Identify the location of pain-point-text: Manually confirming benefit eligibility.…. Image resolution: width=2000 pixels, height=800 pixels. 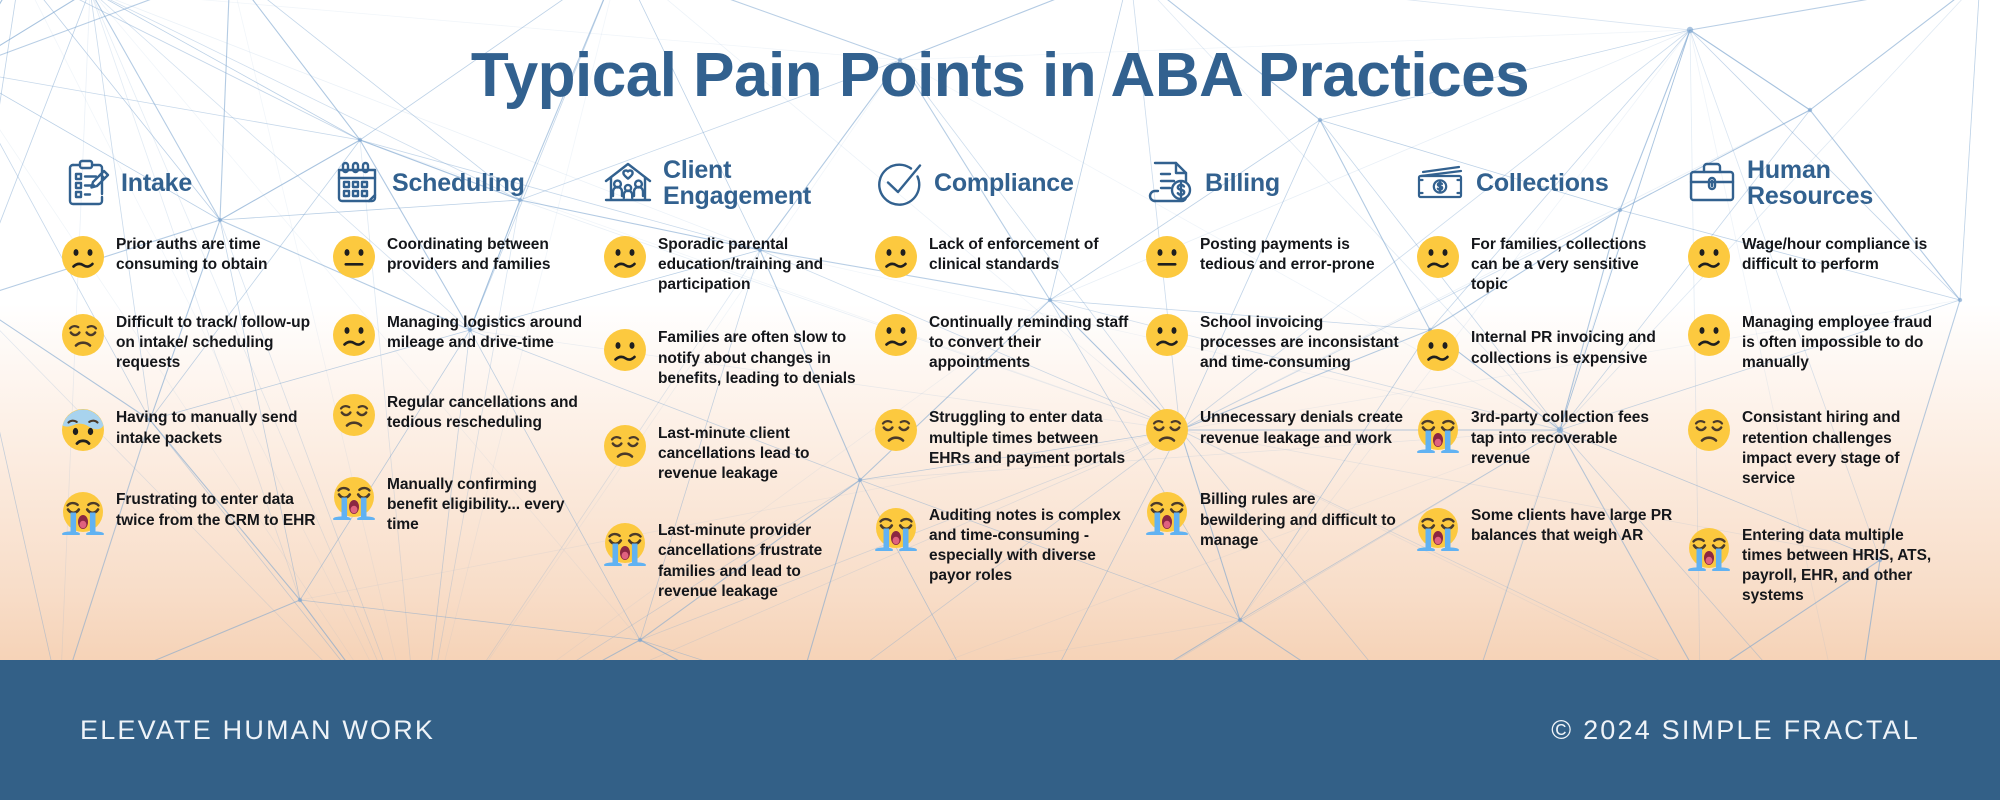
(476, 505).